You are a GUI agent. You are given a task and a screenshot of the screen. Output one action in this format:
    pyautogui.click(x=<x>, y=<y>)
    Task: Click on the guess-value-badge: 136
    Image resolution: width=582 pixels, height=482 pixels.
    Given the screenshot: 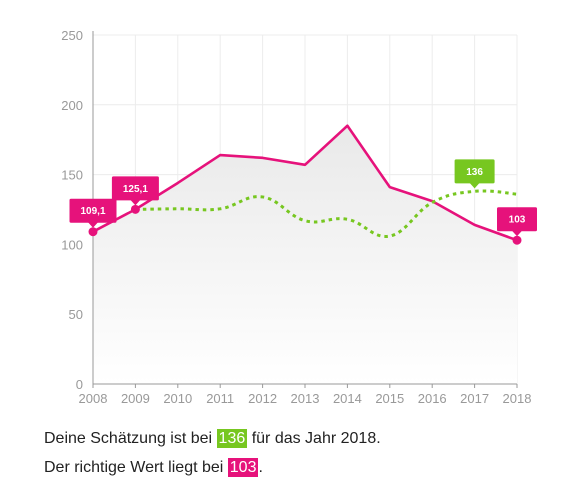 What is the action you would take?
    pyautogui.click(x=232, y=438)
    